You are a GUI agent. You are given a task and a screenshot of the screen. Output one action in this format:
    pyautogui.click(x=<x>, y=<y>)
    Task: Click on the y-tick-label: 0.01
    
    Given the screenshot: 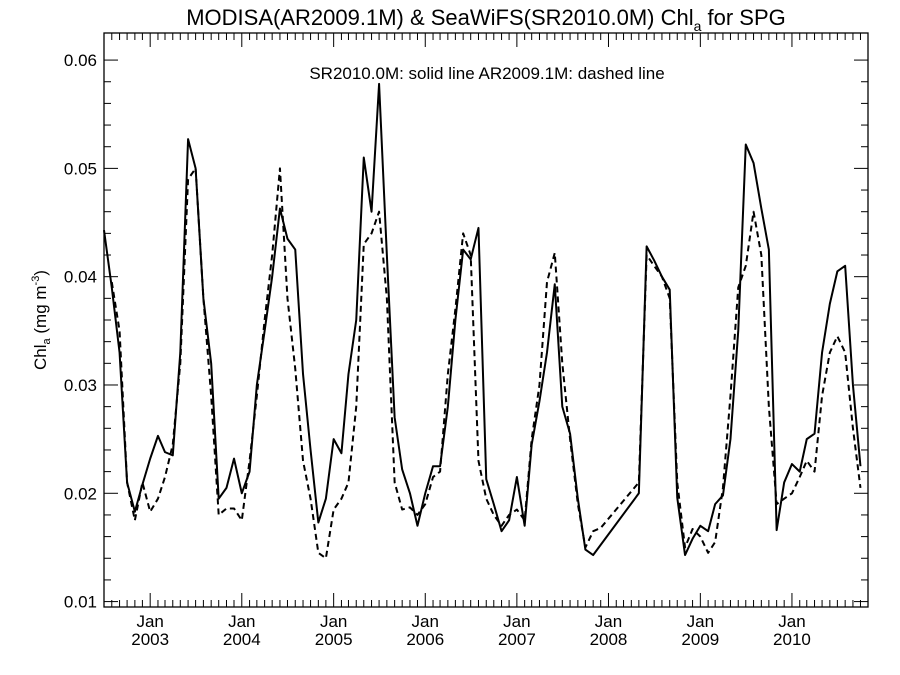 What is the action you would take?
    pyautogui.click(x=80, y=602)
    